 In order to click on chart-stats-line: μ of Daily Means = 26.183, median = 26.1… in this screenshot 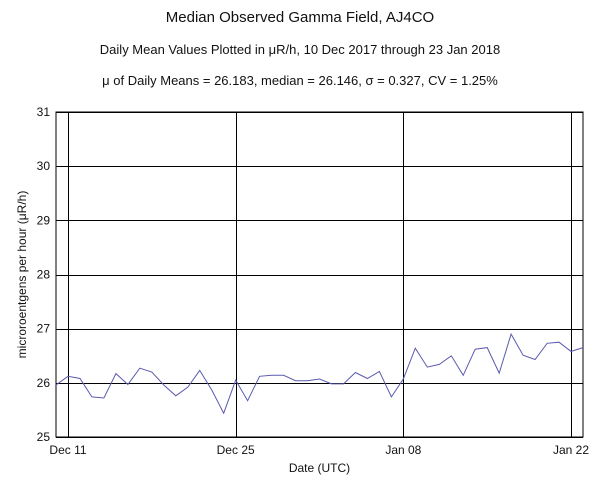, I will do `click(300, 80)`.